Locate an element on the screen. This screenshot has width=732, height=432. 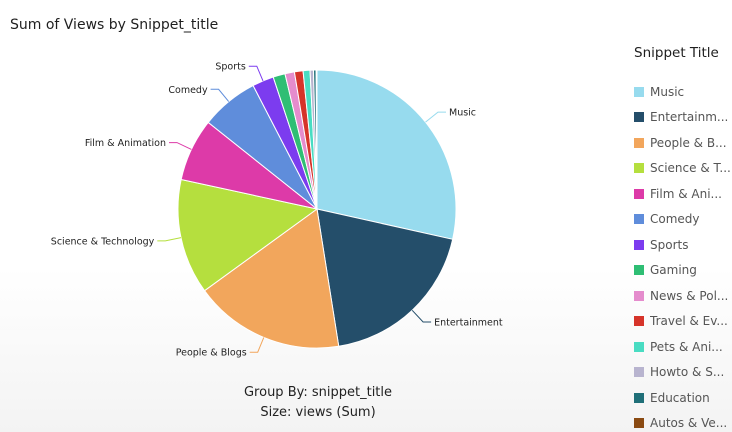
slice-label-film-and-animation: Film & Animation is located at coordinates (125, 143).